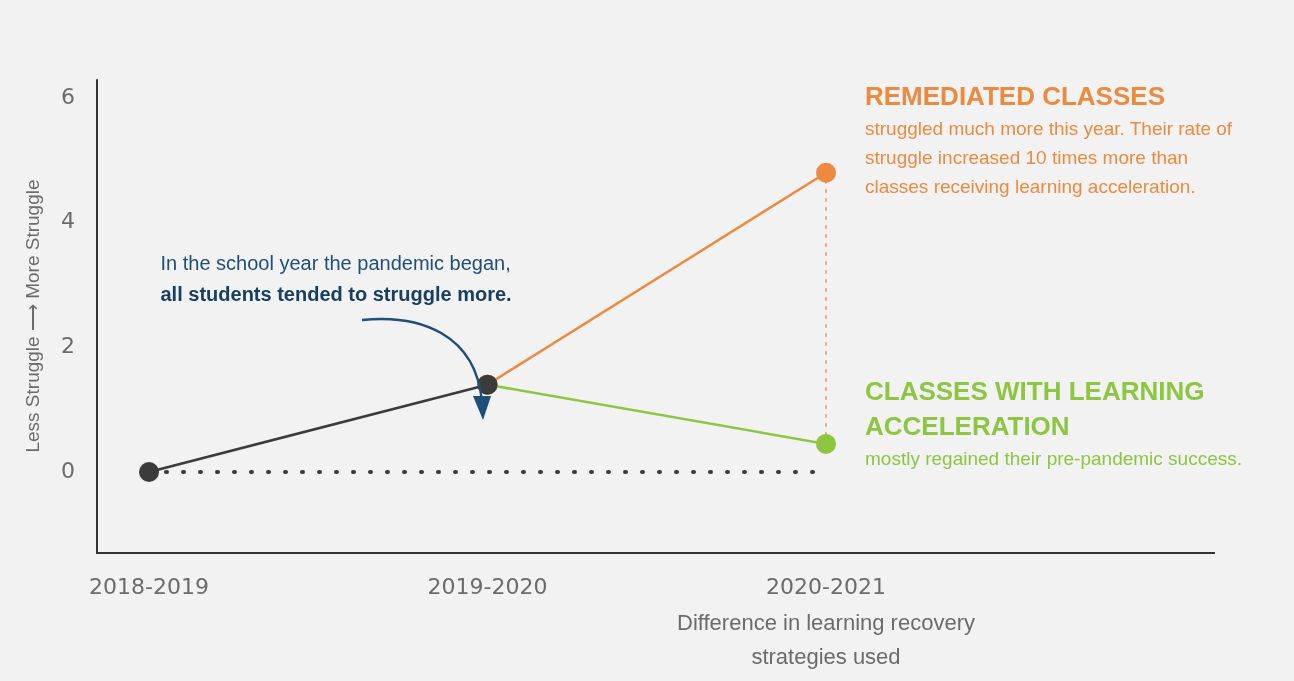  Describe the element at coordinates (335, 262) in the screenshot. I see `annotation: In the school year the pandemic began,` at that location.